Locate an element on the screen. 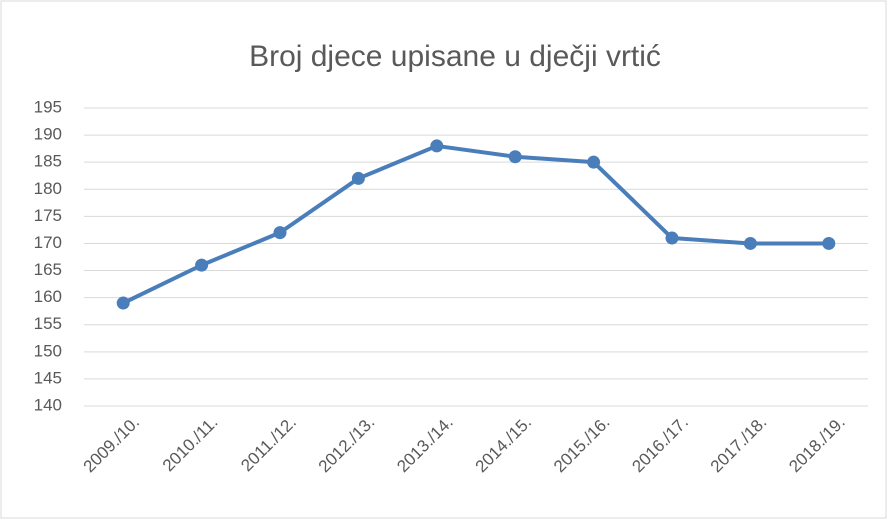 Image resolution: width=887 pixels, height=519 pixels. y-tick-label: 140 is located at coordinates (48, 404).